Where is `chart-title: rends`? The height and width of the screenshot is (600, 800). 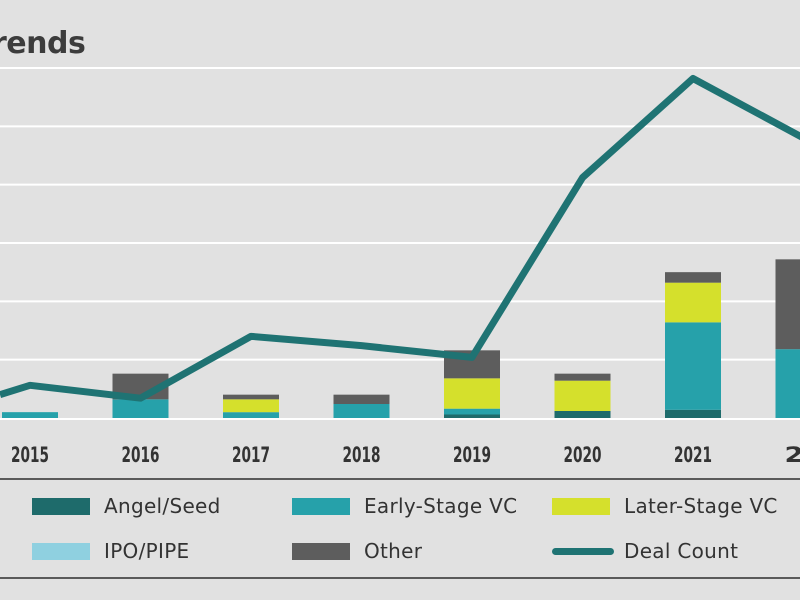 chart-title: rends is located at coordinates (43, 43).